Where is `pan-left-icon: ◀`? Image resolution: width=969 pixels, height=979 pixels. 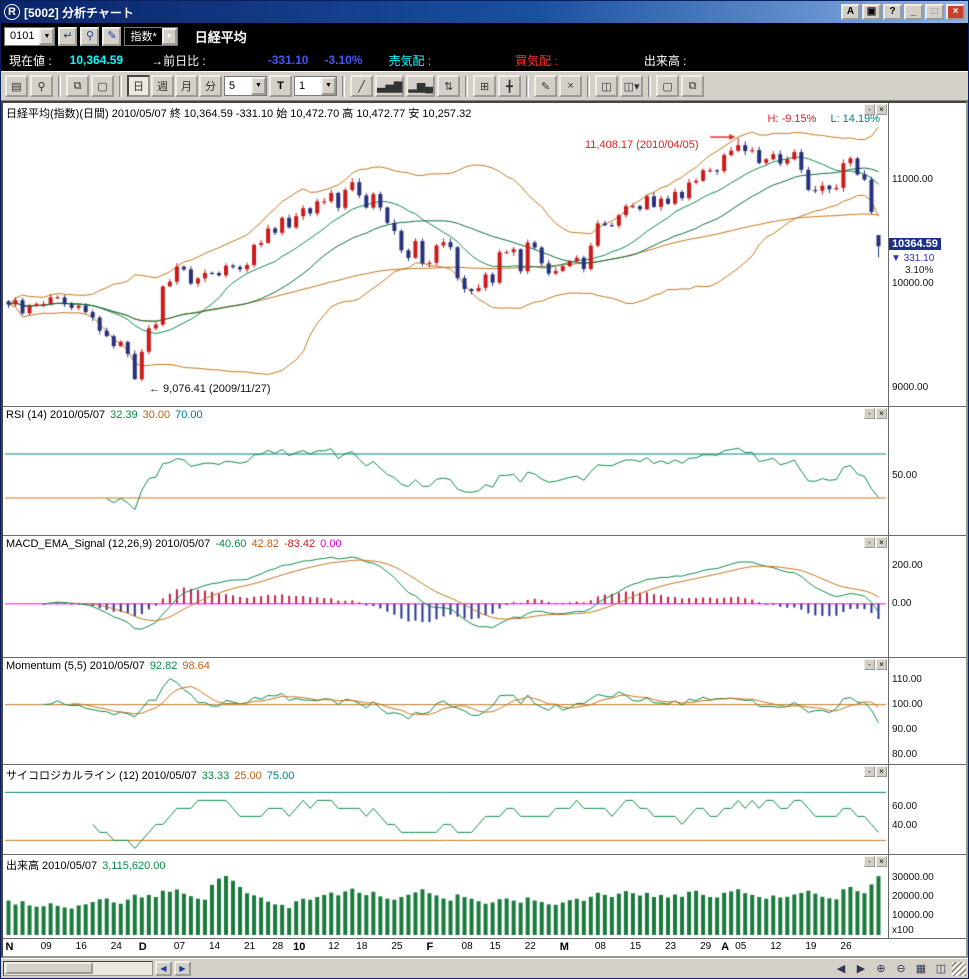 pan-left-icon: ◀ is located at coordinates (841, 968).